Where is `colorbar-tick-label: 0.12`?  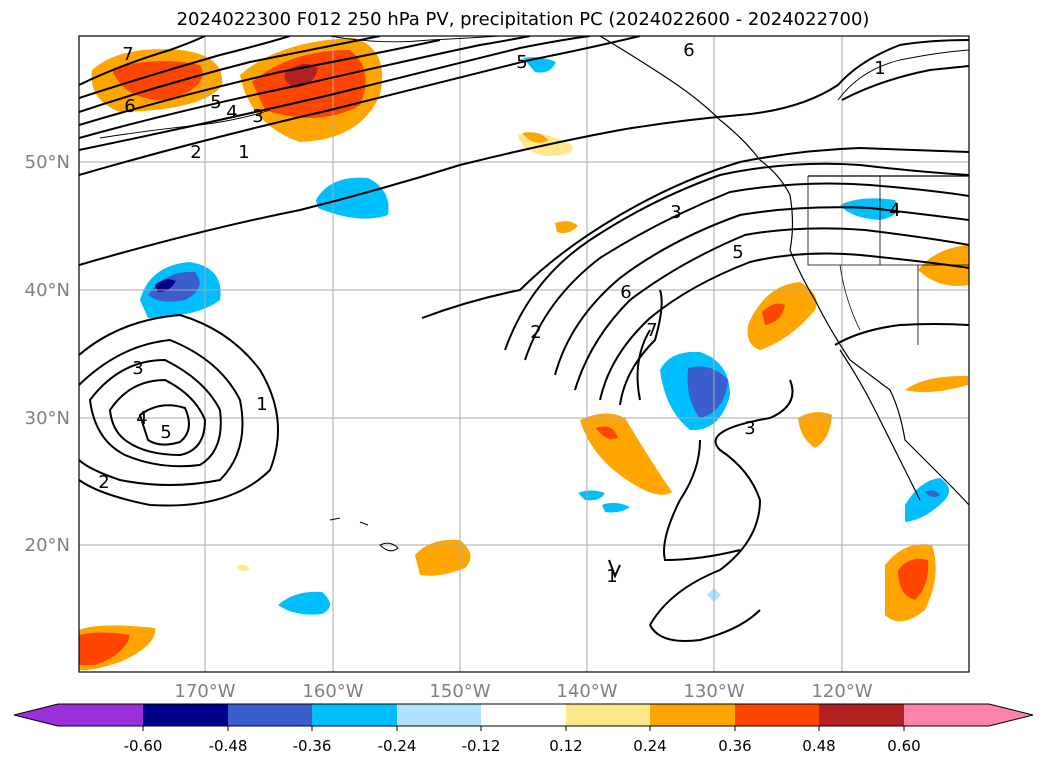 colorbar-tick-label: 0.12 is located at coordinates (565, 746).